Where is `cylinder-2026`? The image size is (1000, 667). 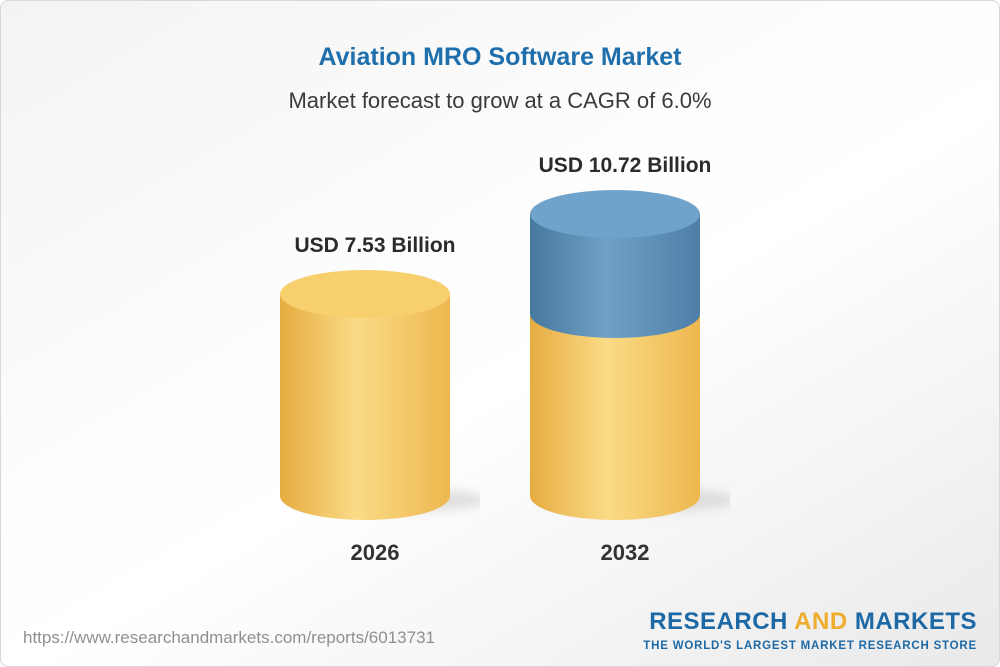 cylinder-2026 is located at coordinates (380, 395).